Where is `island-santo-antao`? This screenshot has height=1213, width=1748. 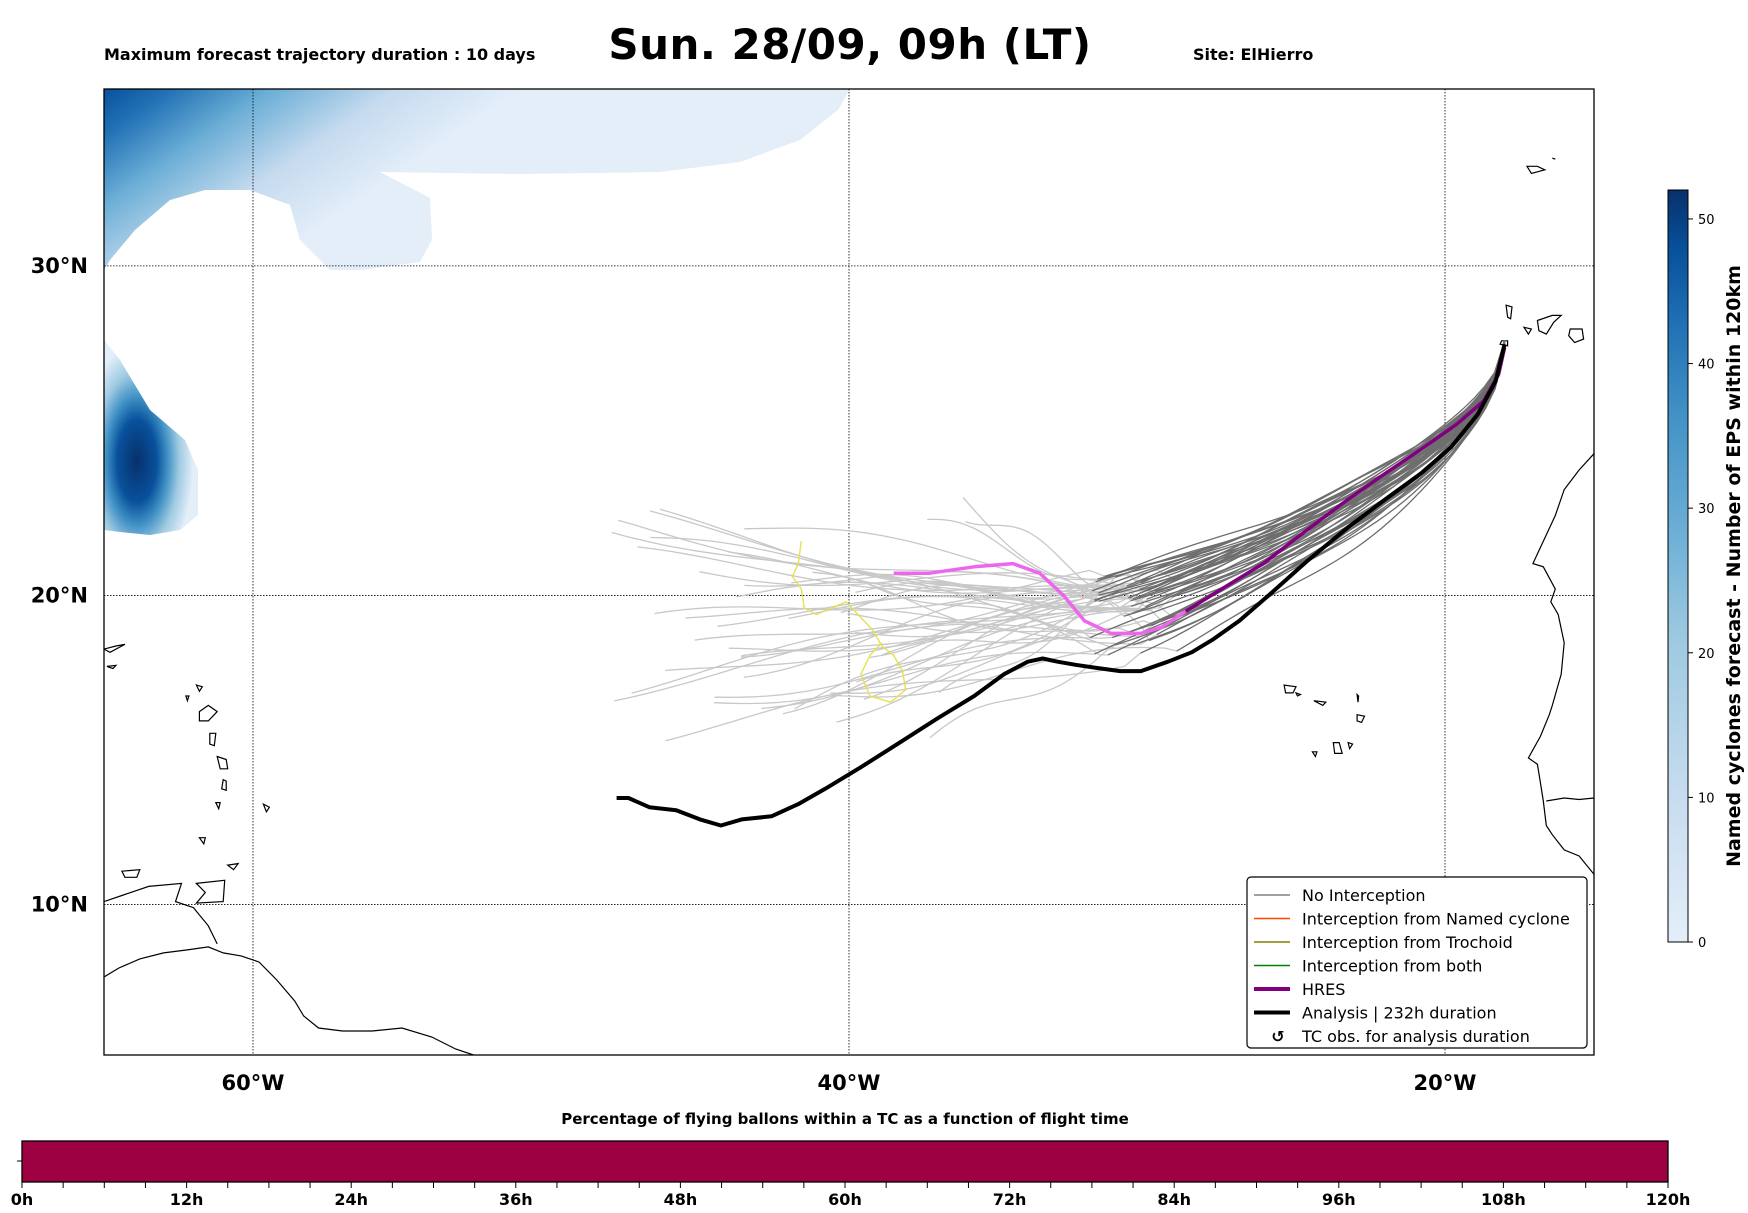
island-santo-antao is located at coordinates (1290, 689).